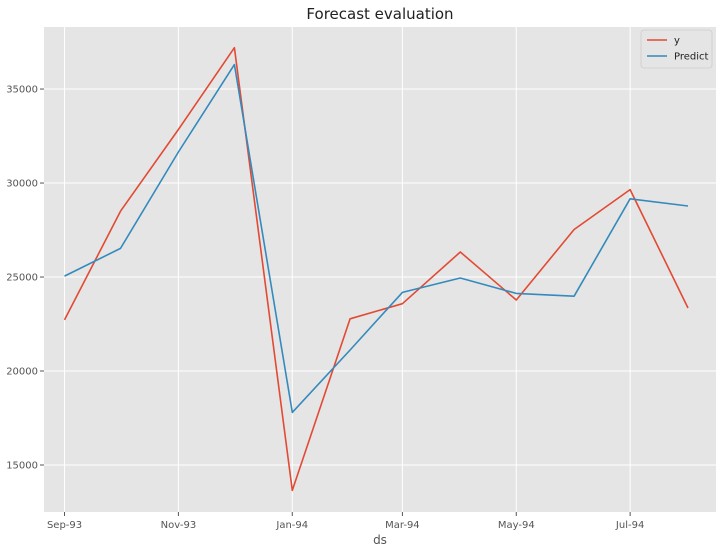 The height and width of the screenshot is (554, 722). What do you see at coordinates (22, 466) in the screenshot?
I see `y-tick-label: 15000` at bounding box center [22, 466].